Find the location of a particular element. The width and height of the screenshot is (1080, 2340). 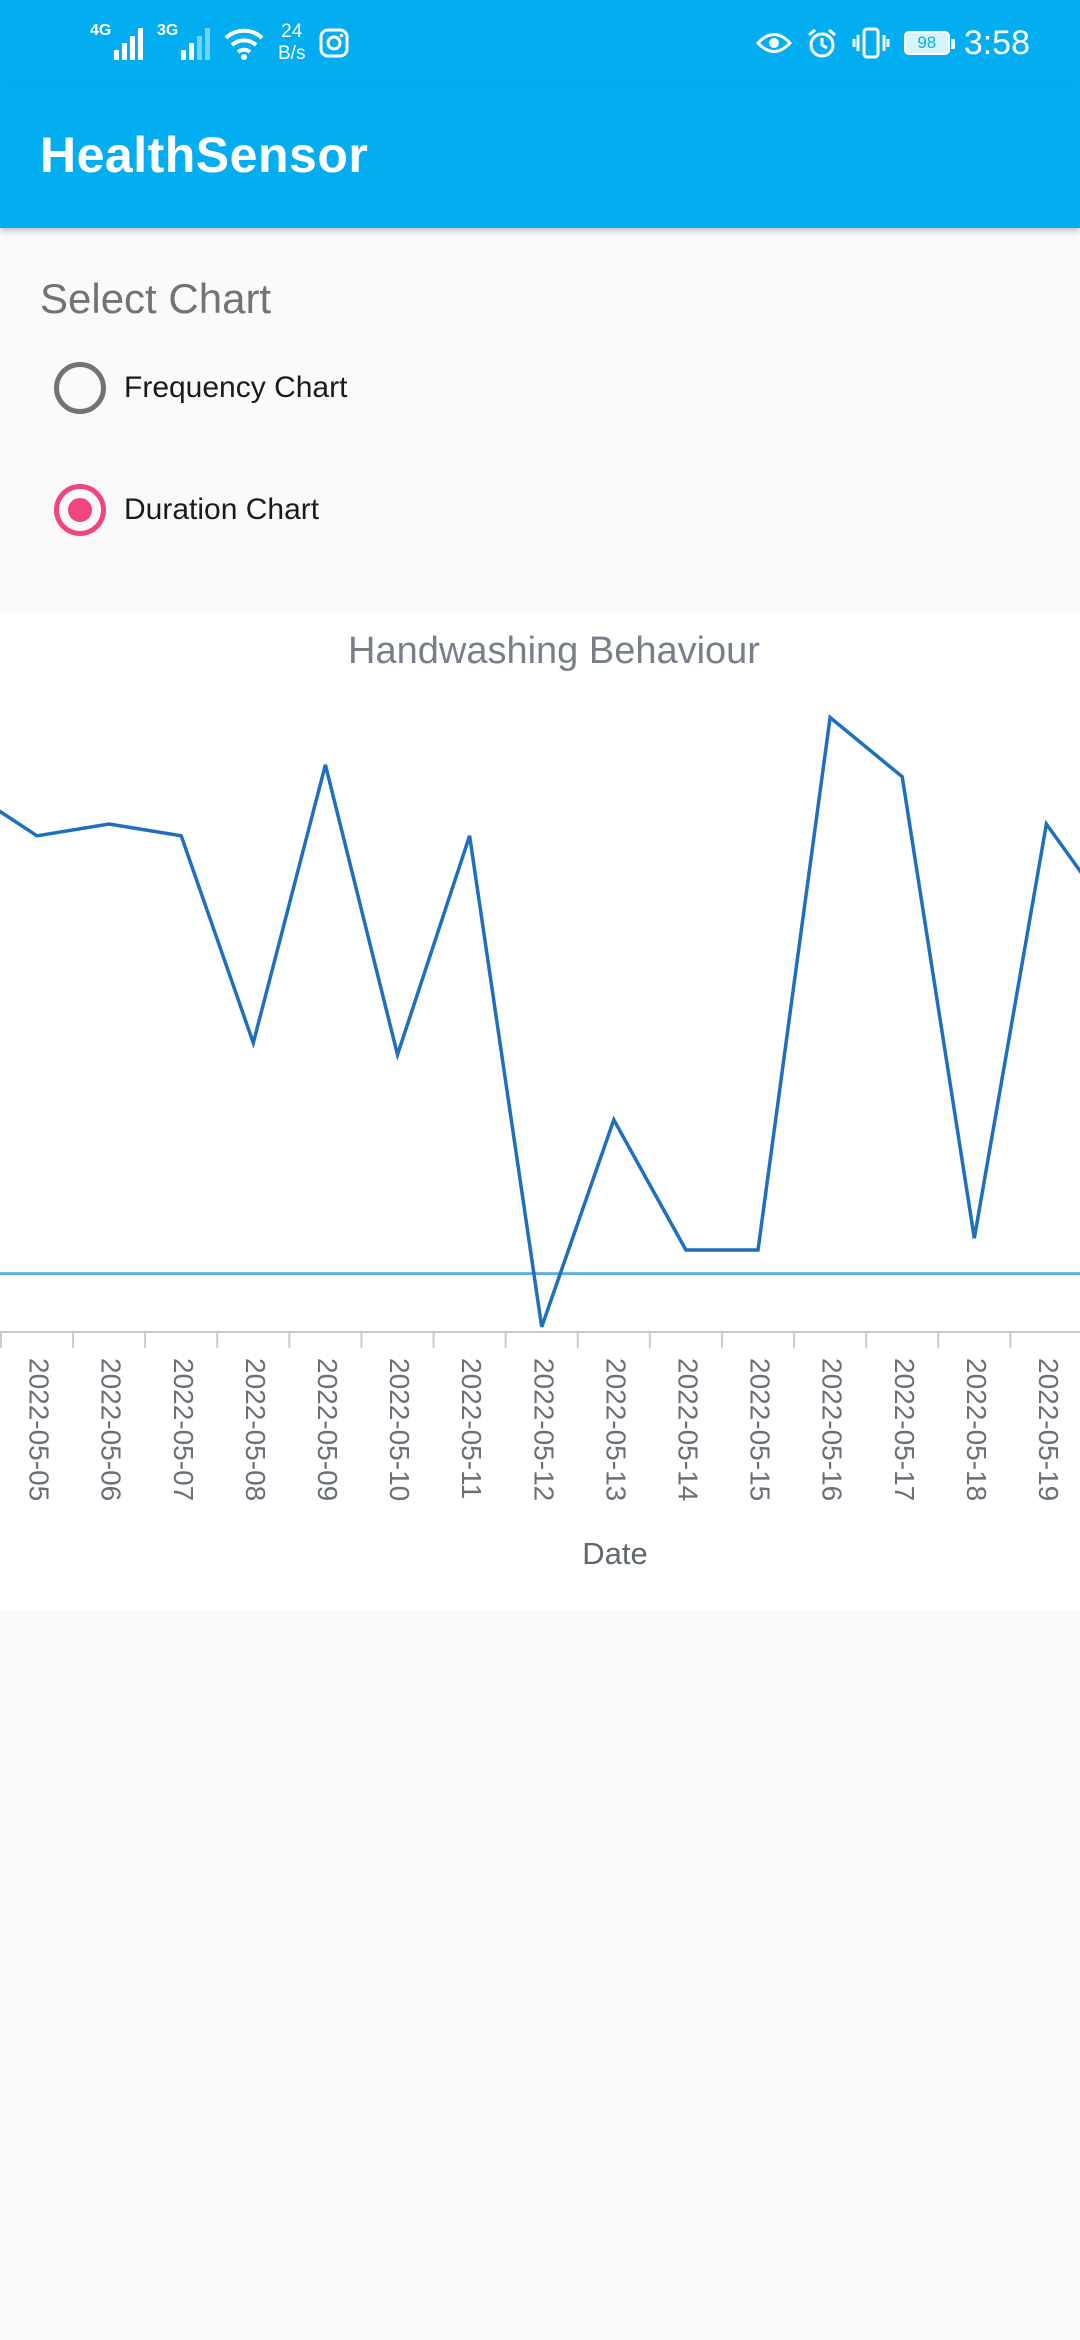

app-bar: HealthSensor is located at coordinates (540, 156).